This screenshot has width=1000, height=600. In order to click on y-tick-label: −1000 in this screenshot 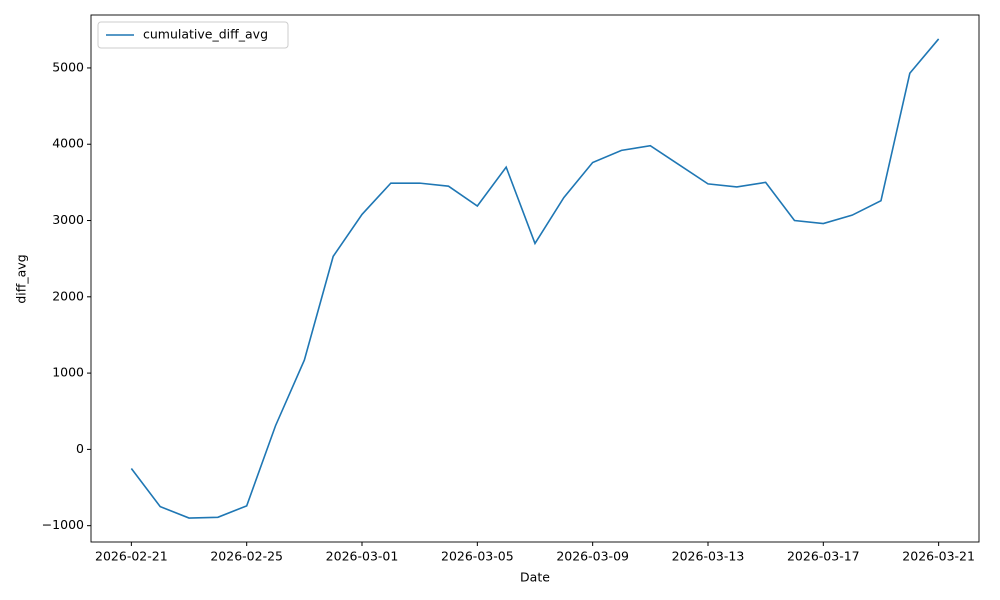, I will do `click(63, 524)`.